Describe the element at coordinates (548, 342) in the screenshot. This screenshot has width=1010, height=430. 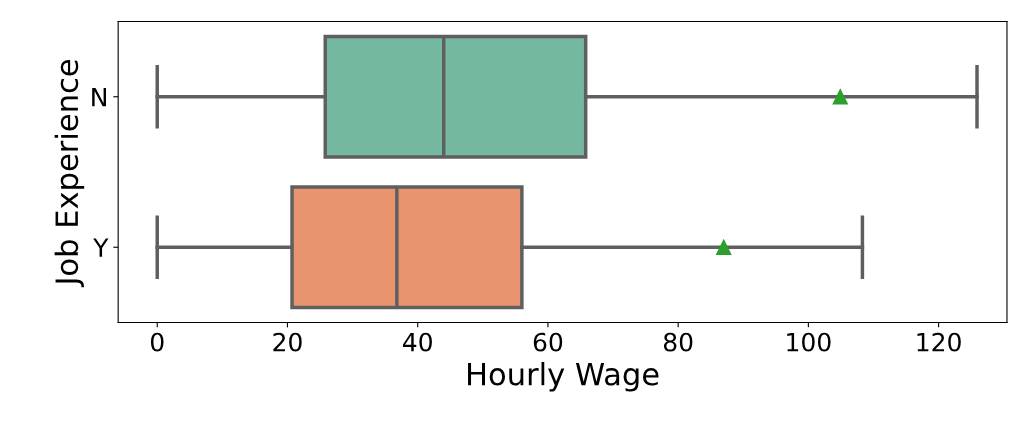
I see `x-tick-label: 60` at that location.